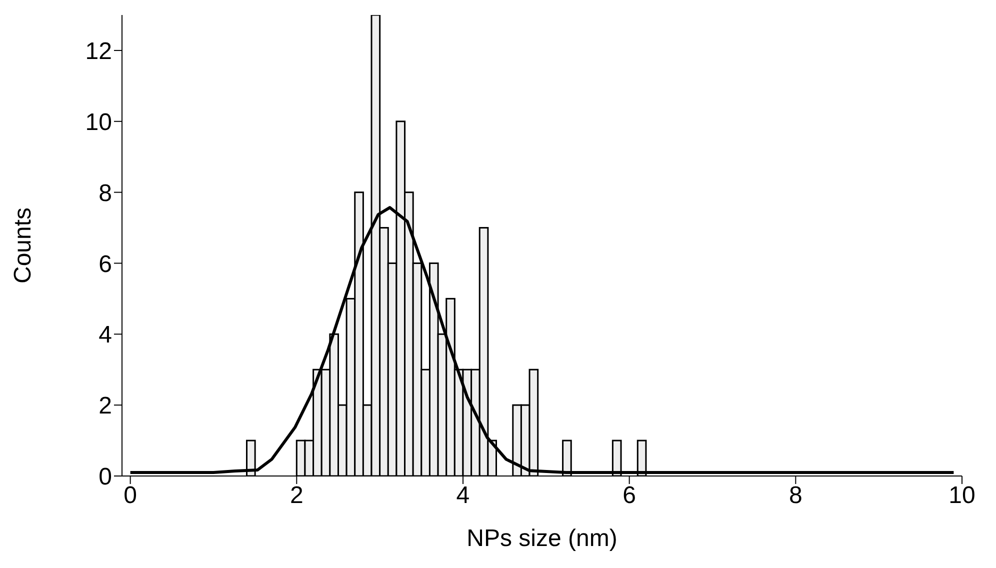 The image size is (996, 568). I want to click on x-tick-label: 0, so click(130, 496).